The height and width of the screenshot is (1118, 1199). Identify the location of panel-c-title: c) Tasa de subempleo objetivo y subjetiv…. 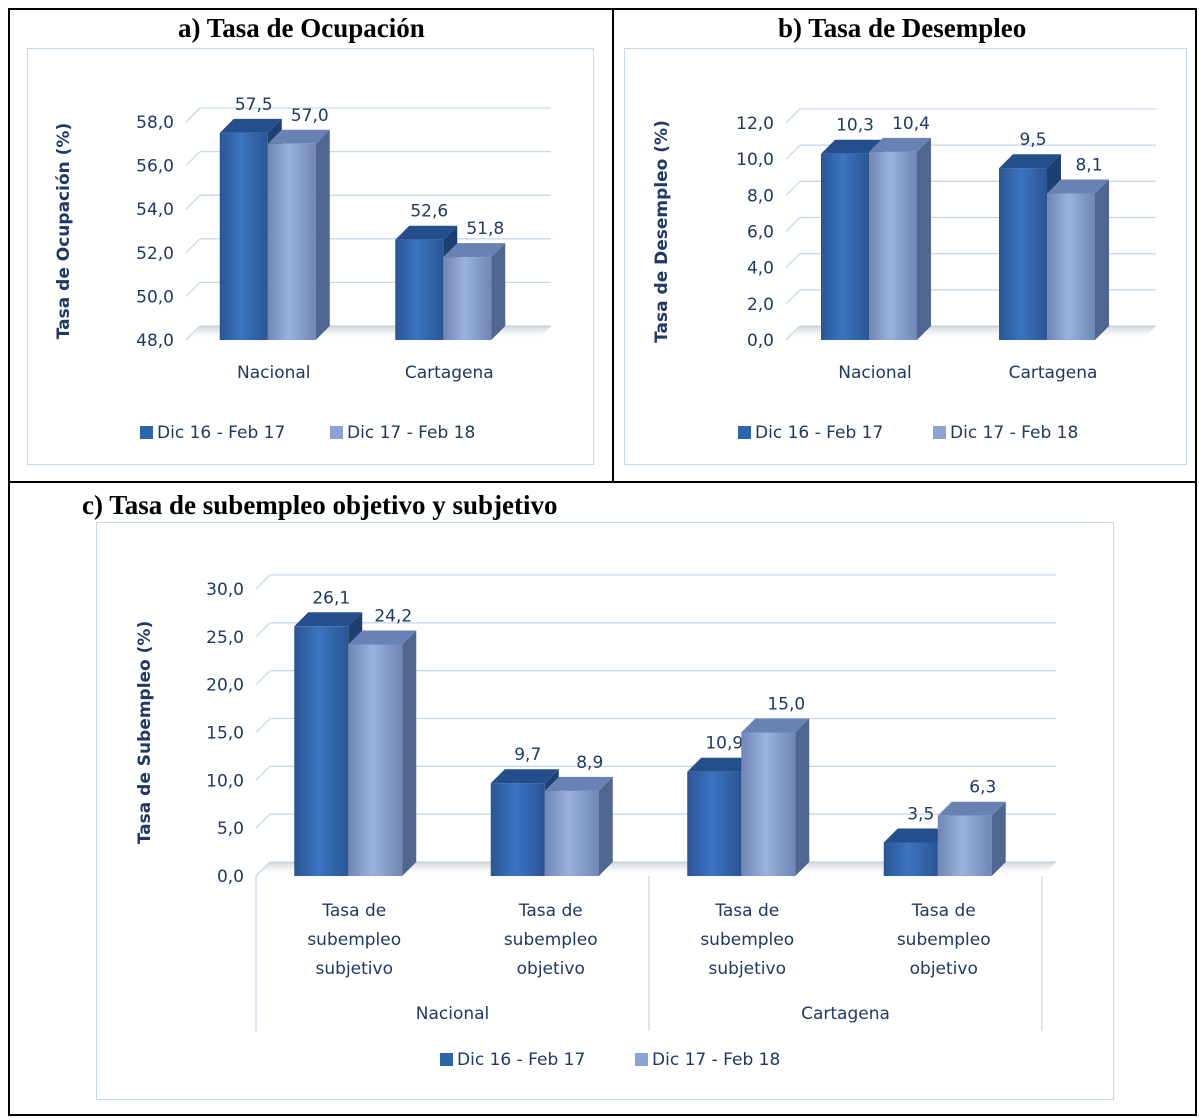
(320, 505).